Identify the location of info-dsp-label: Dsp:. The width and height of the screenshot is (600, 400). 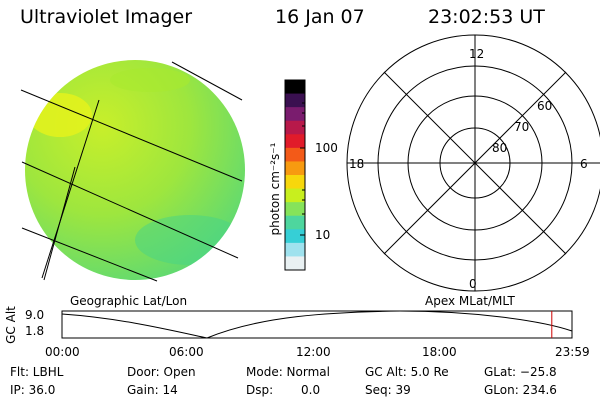
(260, 390).